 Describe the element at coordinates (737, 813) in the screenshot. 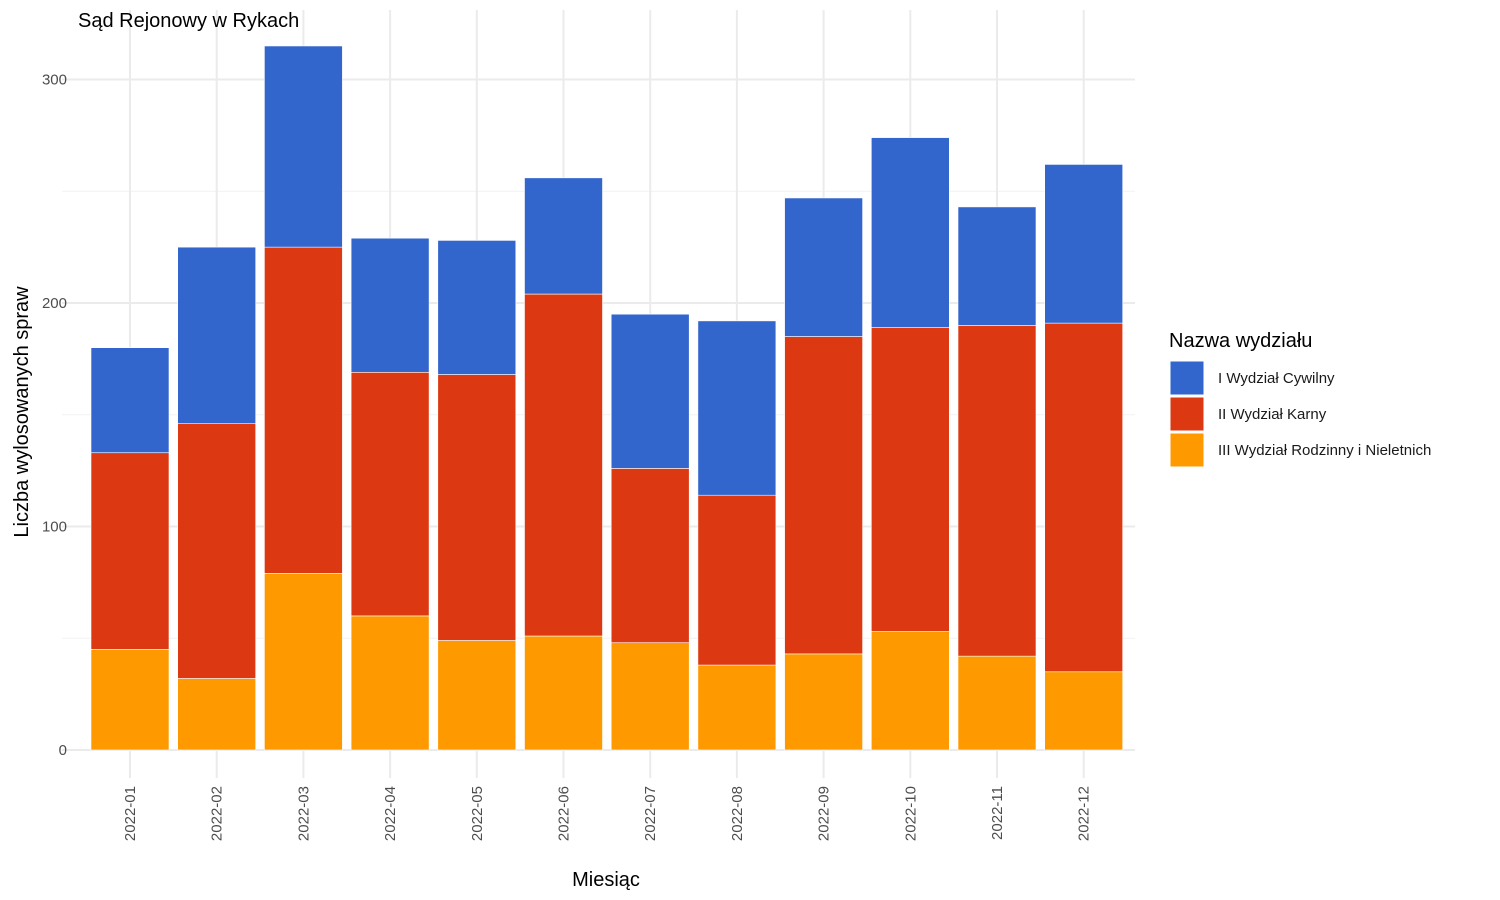

I see `x-tick-label: 2022-08` at that location.